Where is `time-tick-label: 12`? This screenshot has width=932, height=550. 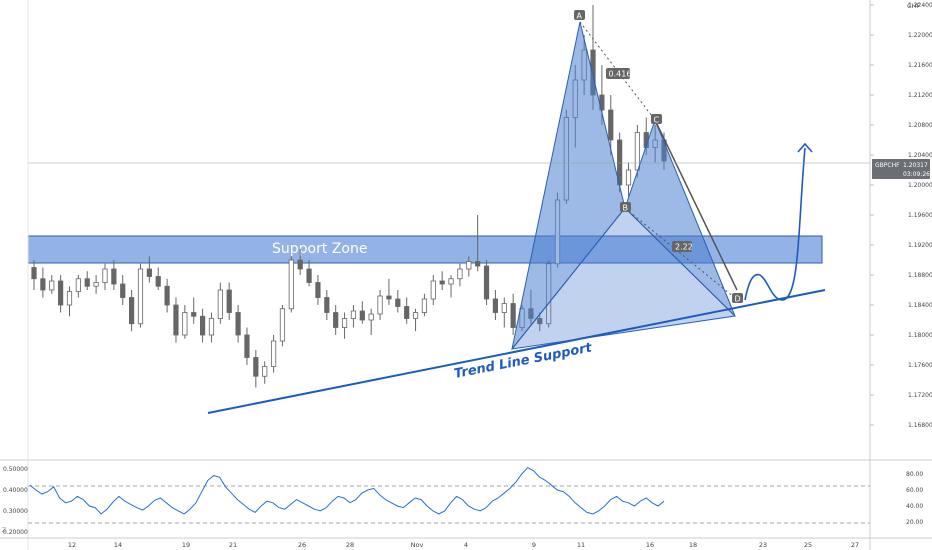 time-tick-label: 12 is located at coordinates (72, 545).